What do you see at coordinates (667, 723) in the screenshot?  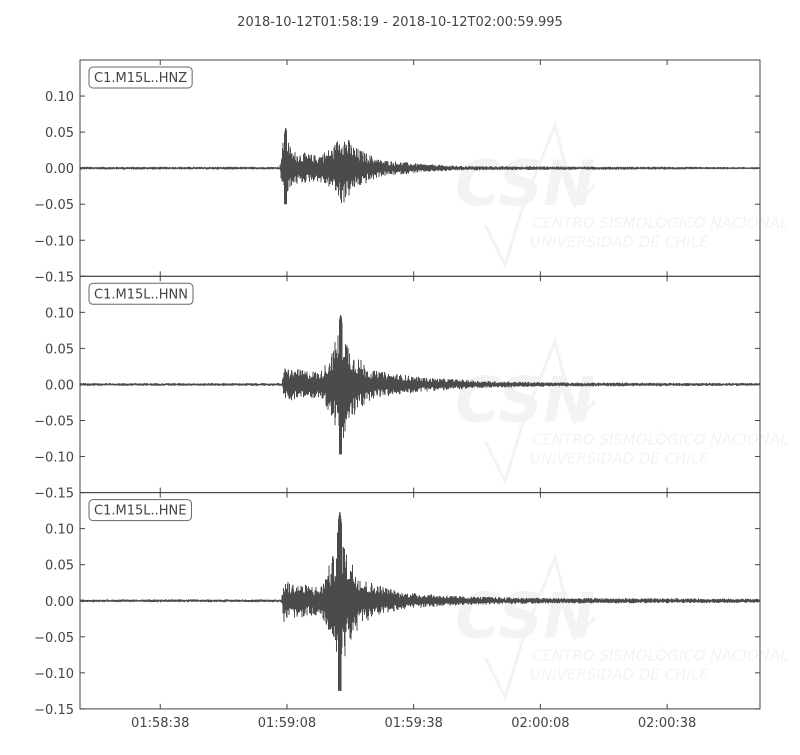 I see `x-tick-label: 02:00:38` at bounding box center [667, 723].